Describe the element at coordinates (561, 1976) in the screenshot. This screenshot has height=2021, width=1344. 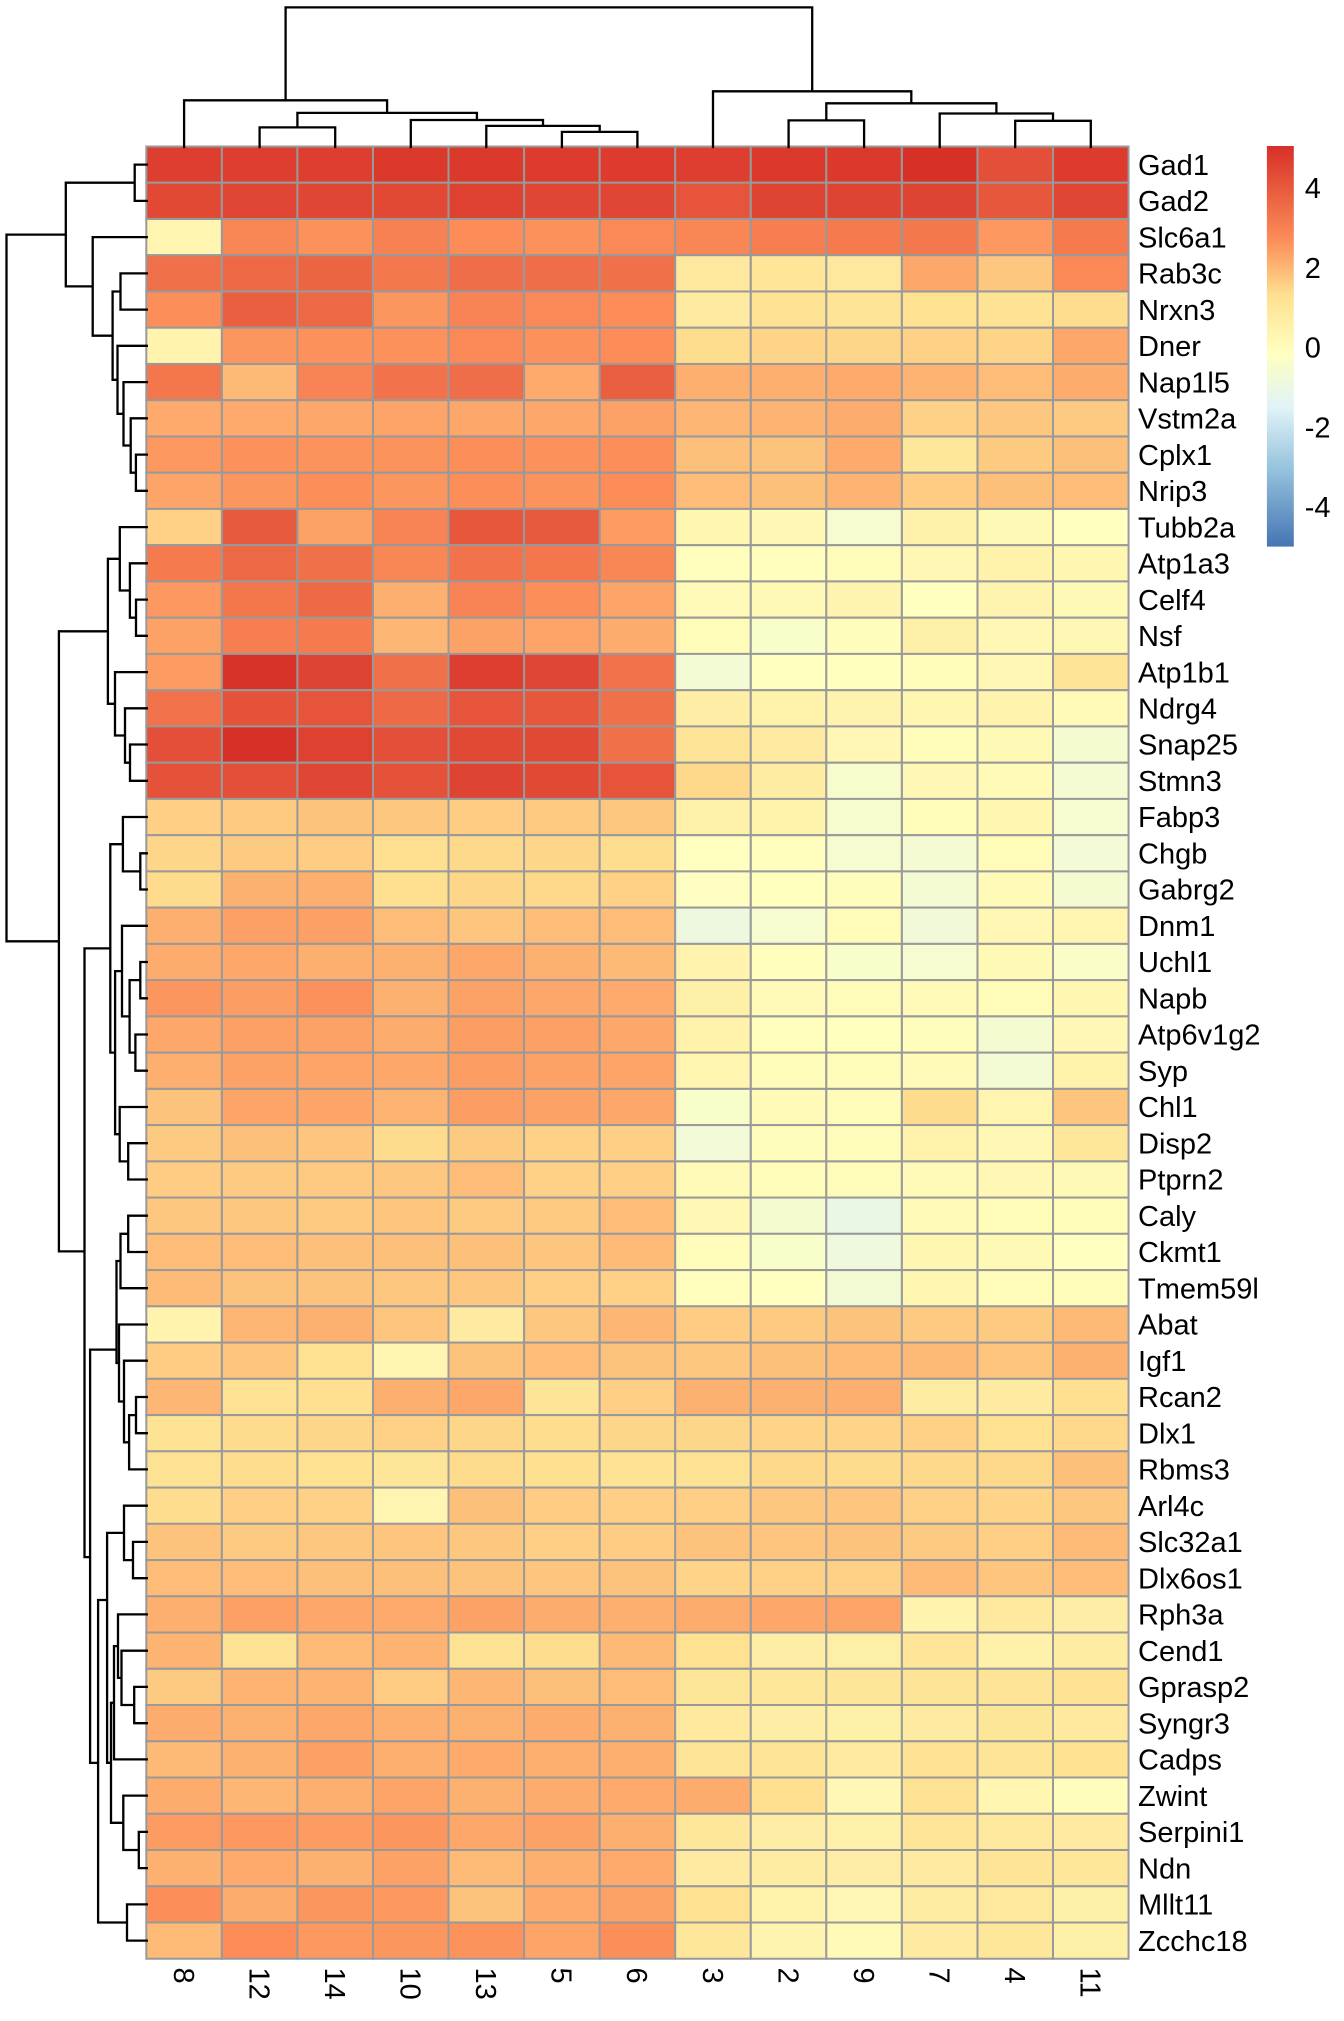
I see `svg-text: 5` at that location.